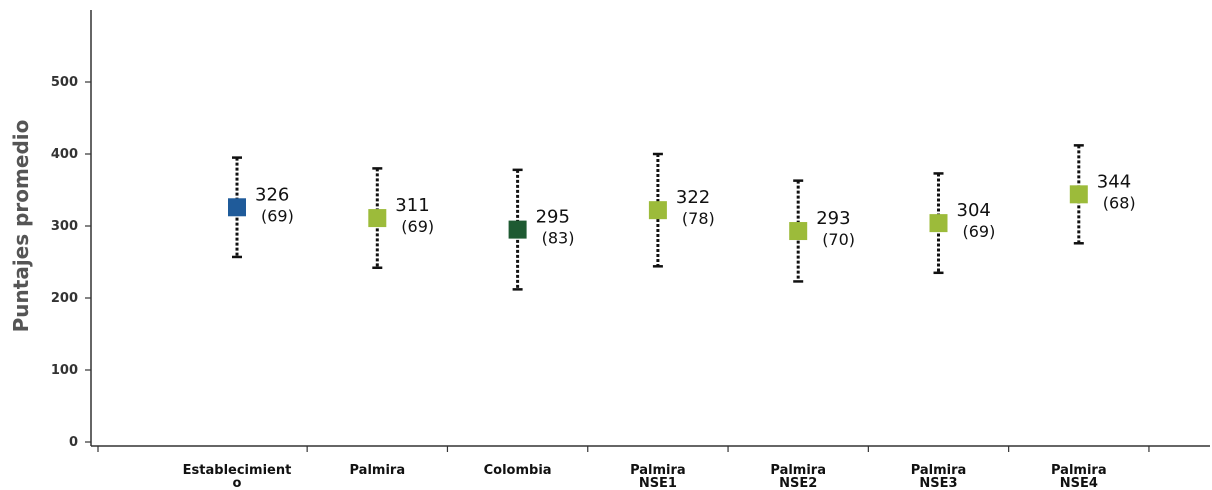 The image size is (1212, 490). Describe the element at coordinates (698, 218) in the screenshot. I see `sd-value-label: (78)` at that location.